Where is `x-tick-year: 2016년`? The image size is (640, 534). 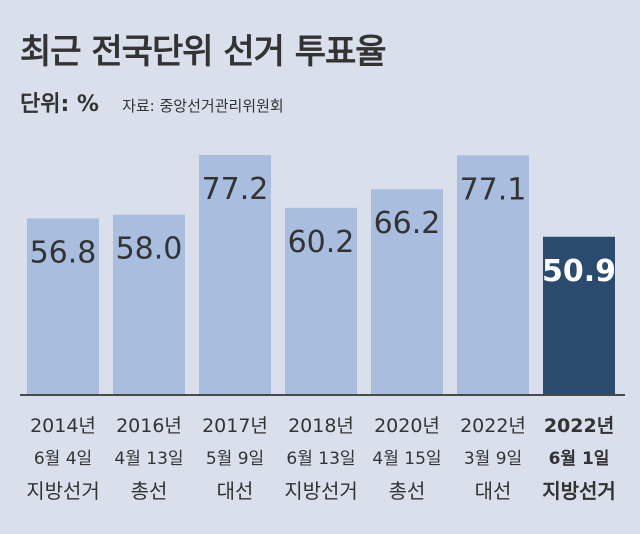 x-tick-year: 2016년 is located at coordinates (149, 426).